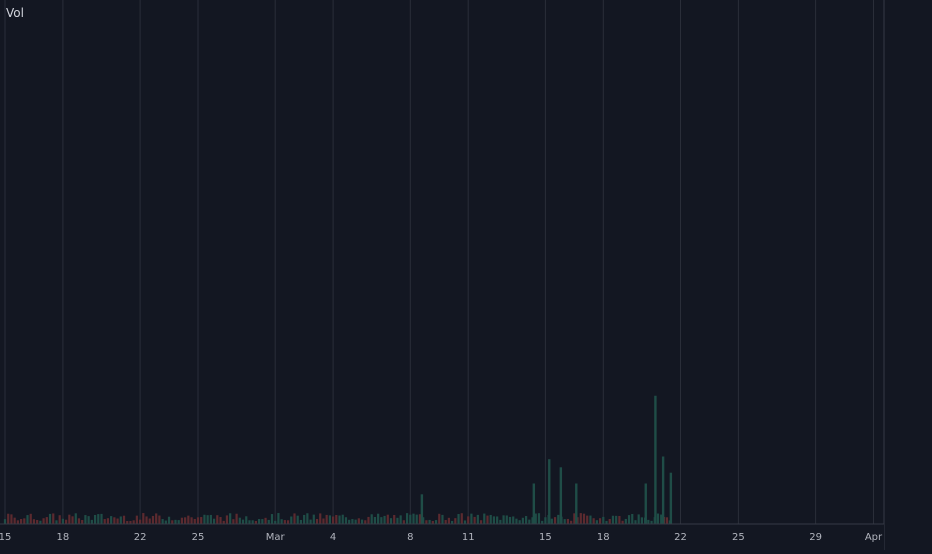 Image resolution: width=932 pixels, height=554 pixels. Describe the element at coordinates (468, 537) in the screenshot. I see `time-tick-label: 11` at that location.